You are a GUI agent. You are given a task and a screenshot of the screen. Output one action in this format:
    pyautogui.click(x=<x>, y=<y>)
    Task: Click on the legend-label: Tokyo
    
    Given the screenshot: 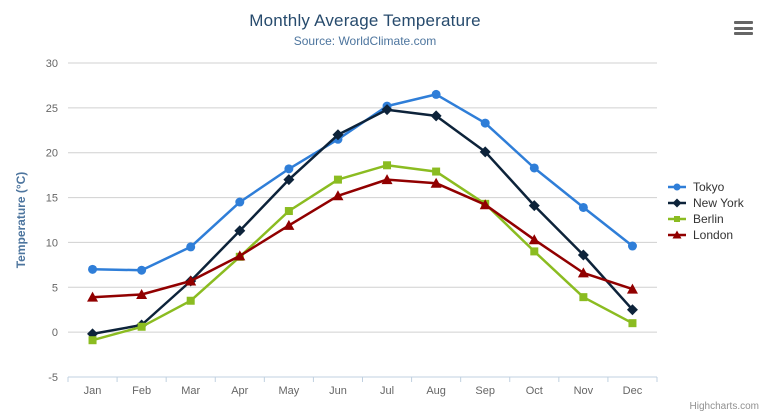 What is the action you would take?
    pyautogui.click(x=709, y=187)
    